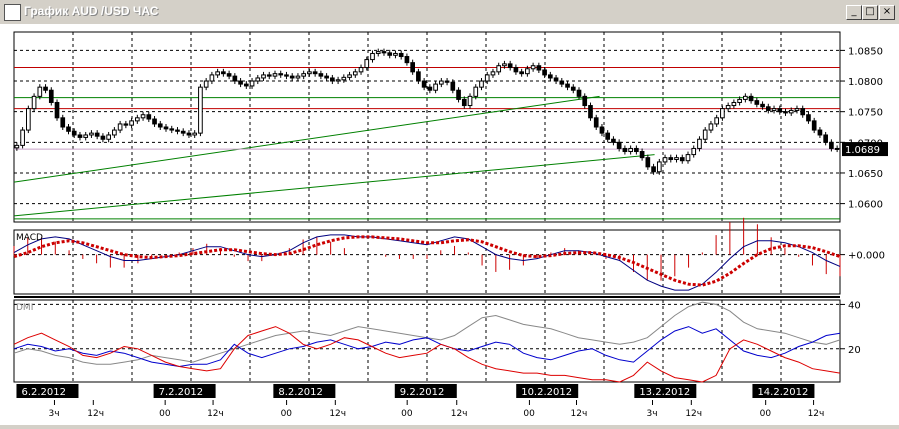 This screenshot has height=429, width=899. I want to click on dmi-plus-di-line, so click(427, 347).